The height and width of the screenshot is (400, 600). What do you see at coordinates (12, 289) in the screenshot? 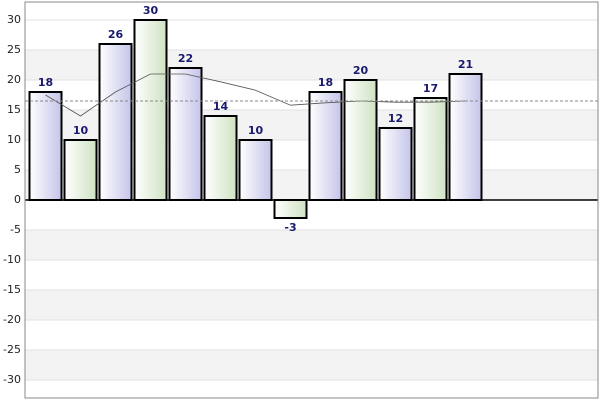
I see `y-tick-label: -15` at bounding box center [12, 289].